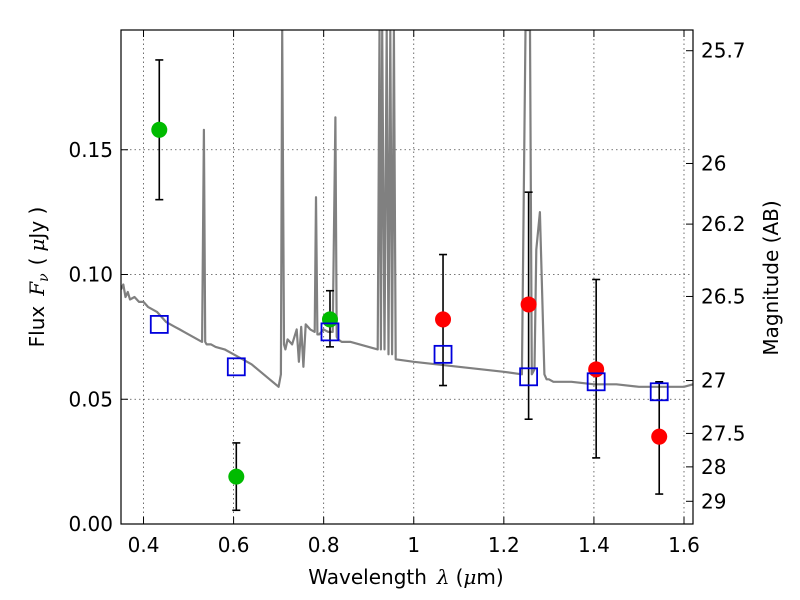 The image size is (800, 600). I want to click on y-tick-label: 0.00, so click(90, 524).